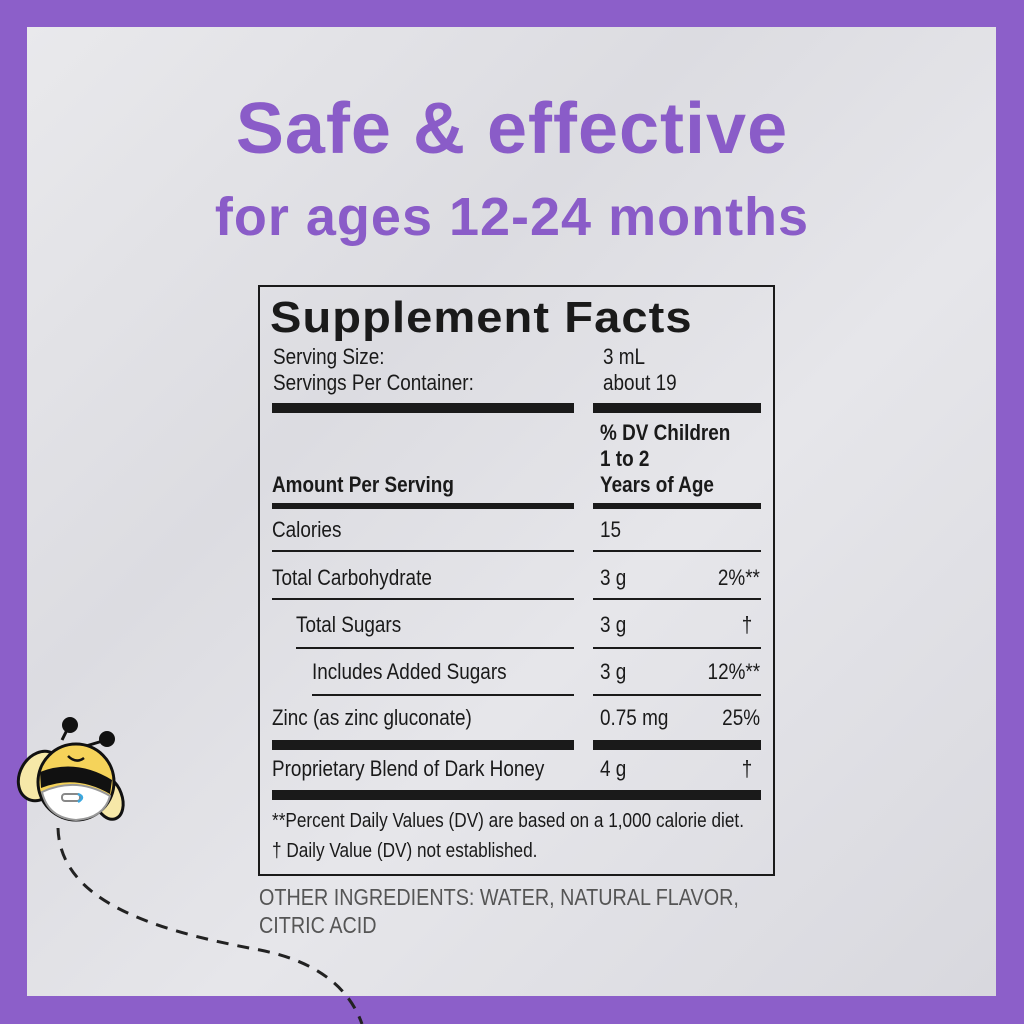 This screenshot has width=1024, height=1024. What do you see at coordinates (329, 356) in the screenshot?
I see `serving-size-label: Serving Size:` at bounding box center [329, 356].